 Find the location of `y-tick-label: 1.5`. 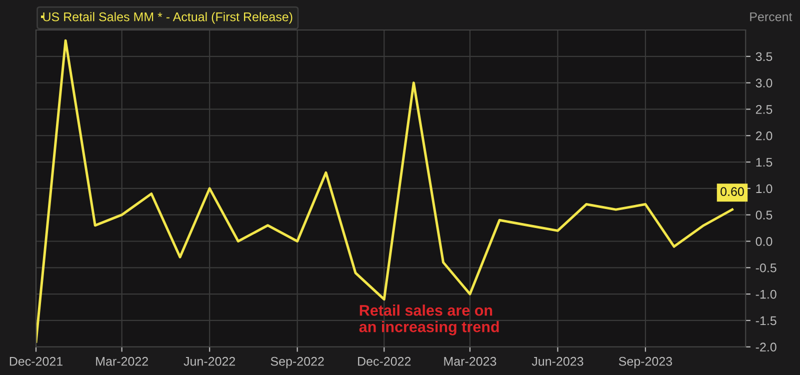

y-tick-label: 1.5 is located at coordinates (764, 162).